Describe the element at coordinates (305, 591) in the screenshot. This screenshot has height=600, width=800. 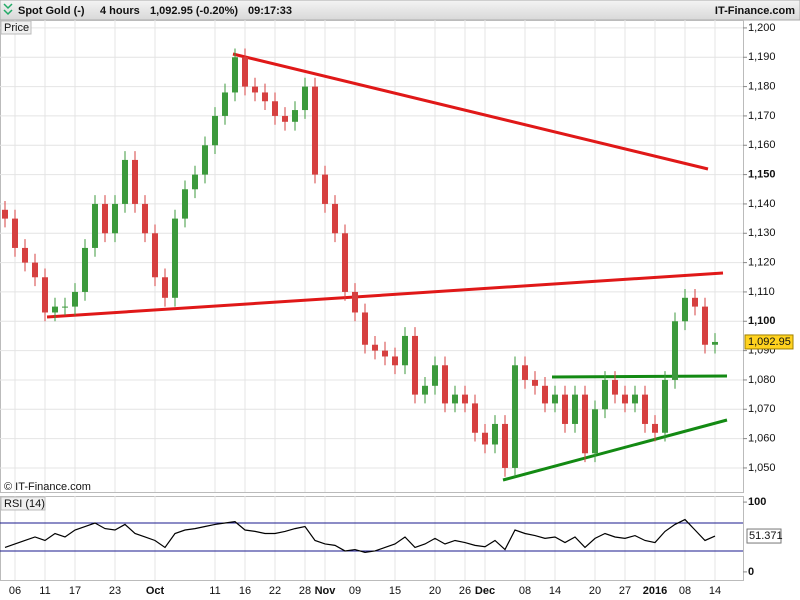
I see `x-tick-label: 28` at that location.